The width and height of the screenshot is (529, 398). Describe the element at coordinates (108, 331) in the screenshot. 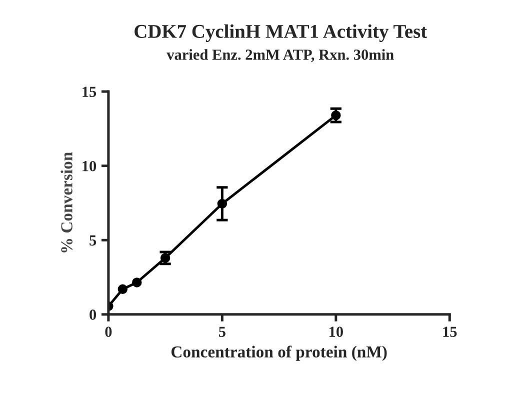

I see `x-tick-label: 0` at that location.